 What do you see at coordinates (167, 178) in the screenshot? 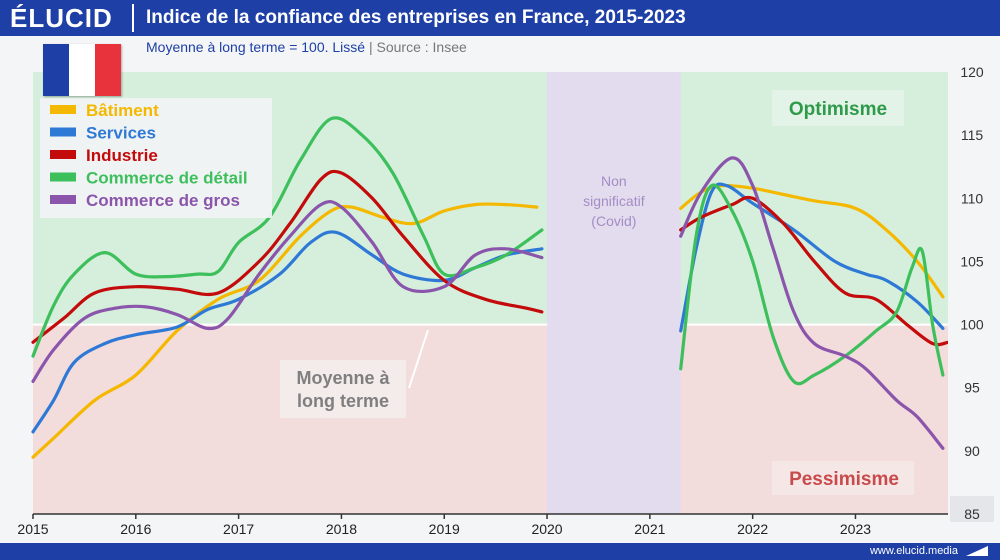
I see `legend-label: Commerce de détail` at bounding box center [167, 178].